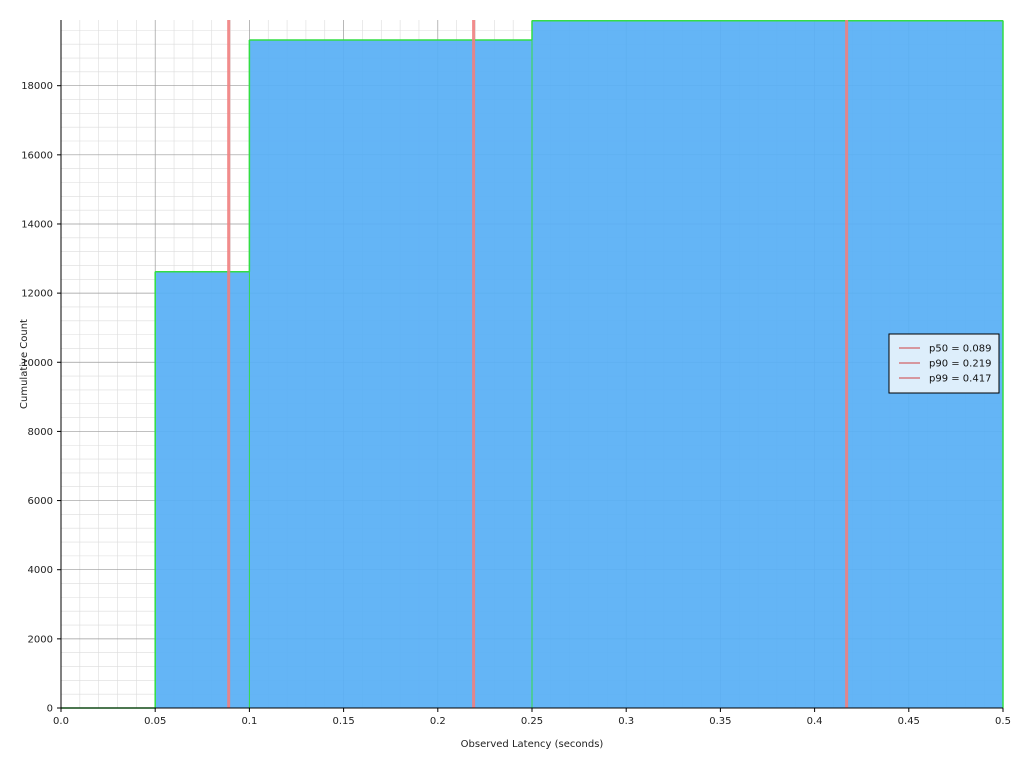 Image resolution: width=1024 pixels, height=768 pixels. What do you see at coordinates (438, 721) in the screenshot?
I see `x-tick-label: 0.2` at bounding box center [438, 721].